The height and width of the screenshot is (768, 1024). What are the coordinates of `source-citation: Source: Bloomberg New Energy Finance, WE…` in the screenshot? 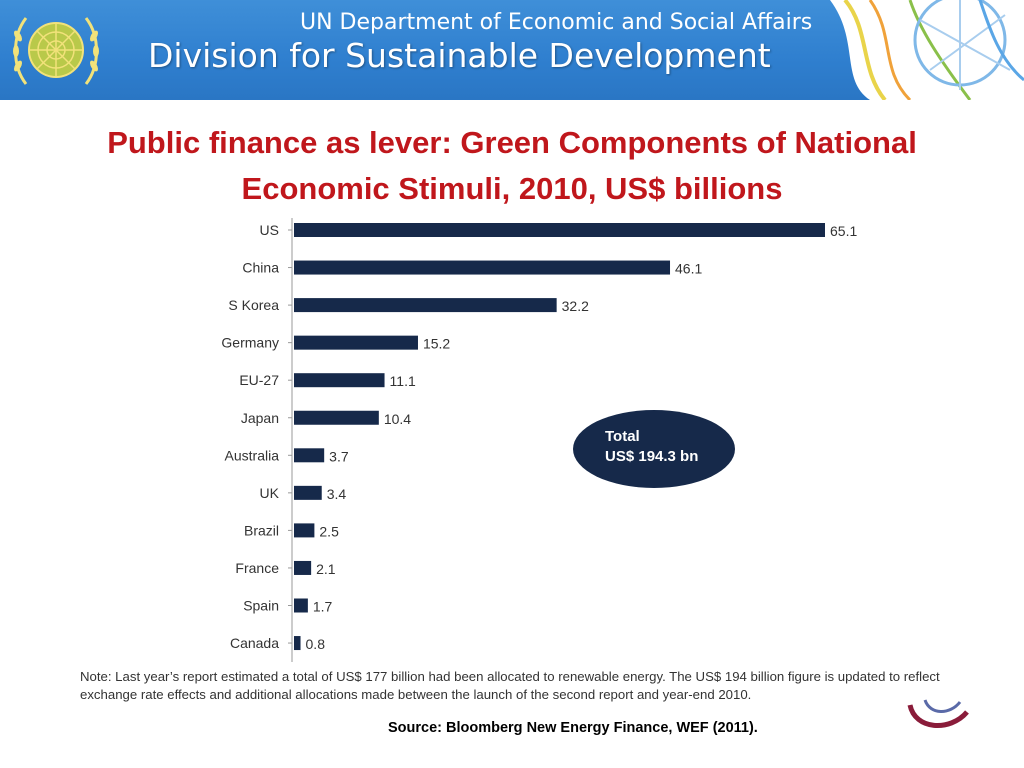 It's located at (573, 728).